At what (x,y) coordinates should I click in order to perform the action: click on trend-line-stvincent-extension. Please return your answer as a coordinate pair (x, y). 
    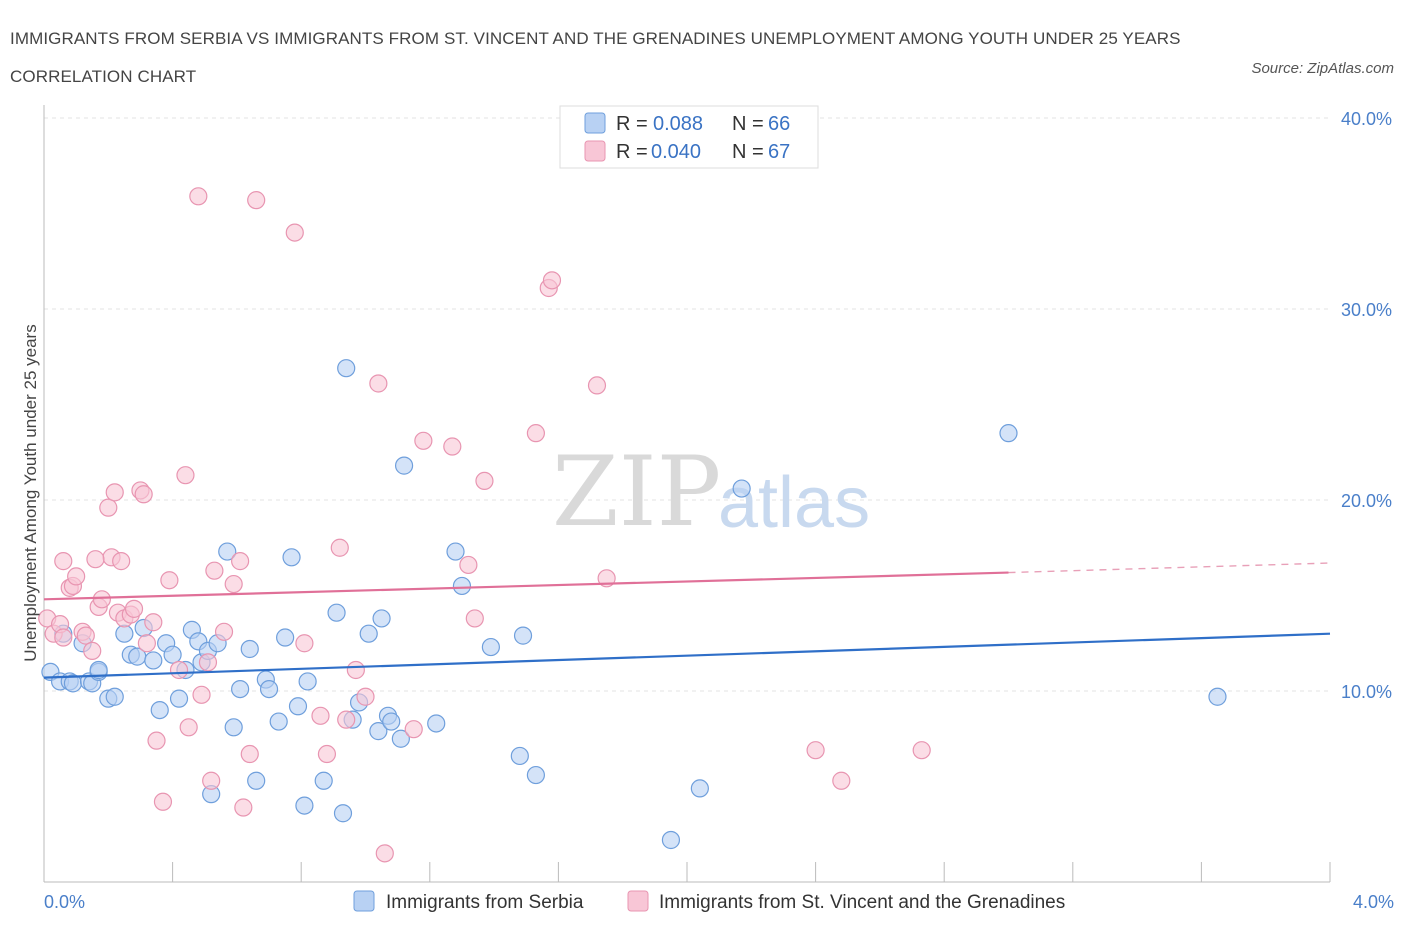
    Looking at the image, I should click on (1169, 568).